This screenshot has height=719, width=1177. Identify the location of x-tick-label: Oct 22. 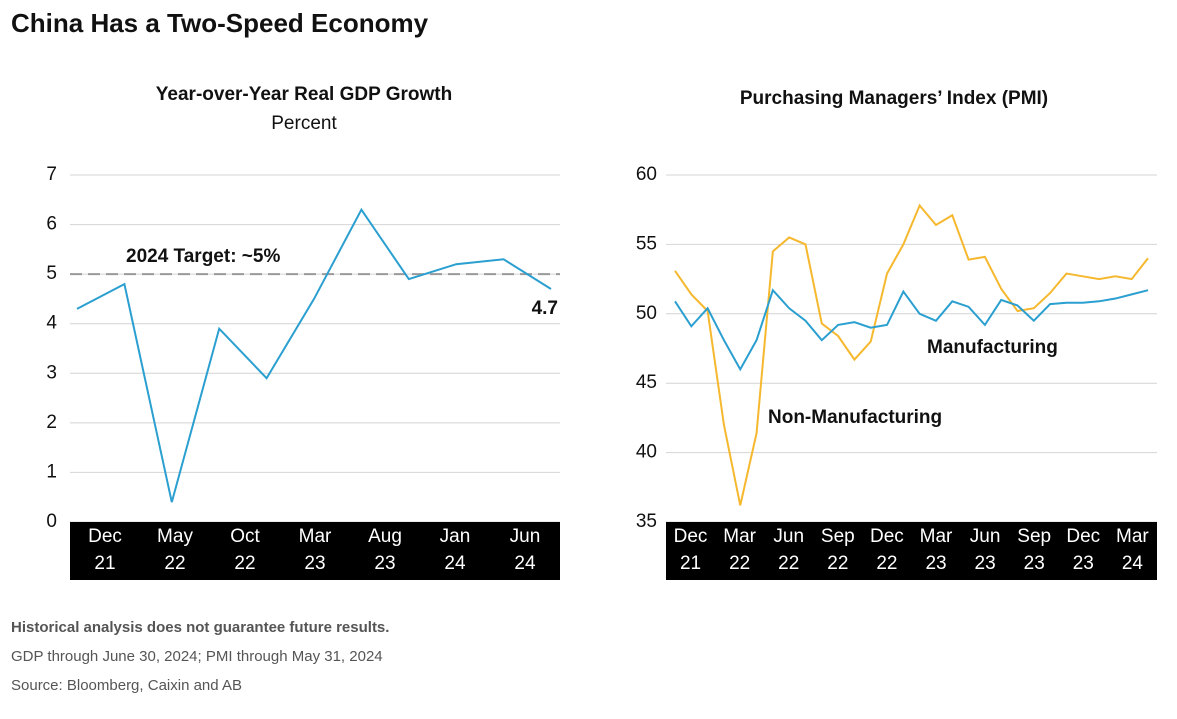
(245, 550).